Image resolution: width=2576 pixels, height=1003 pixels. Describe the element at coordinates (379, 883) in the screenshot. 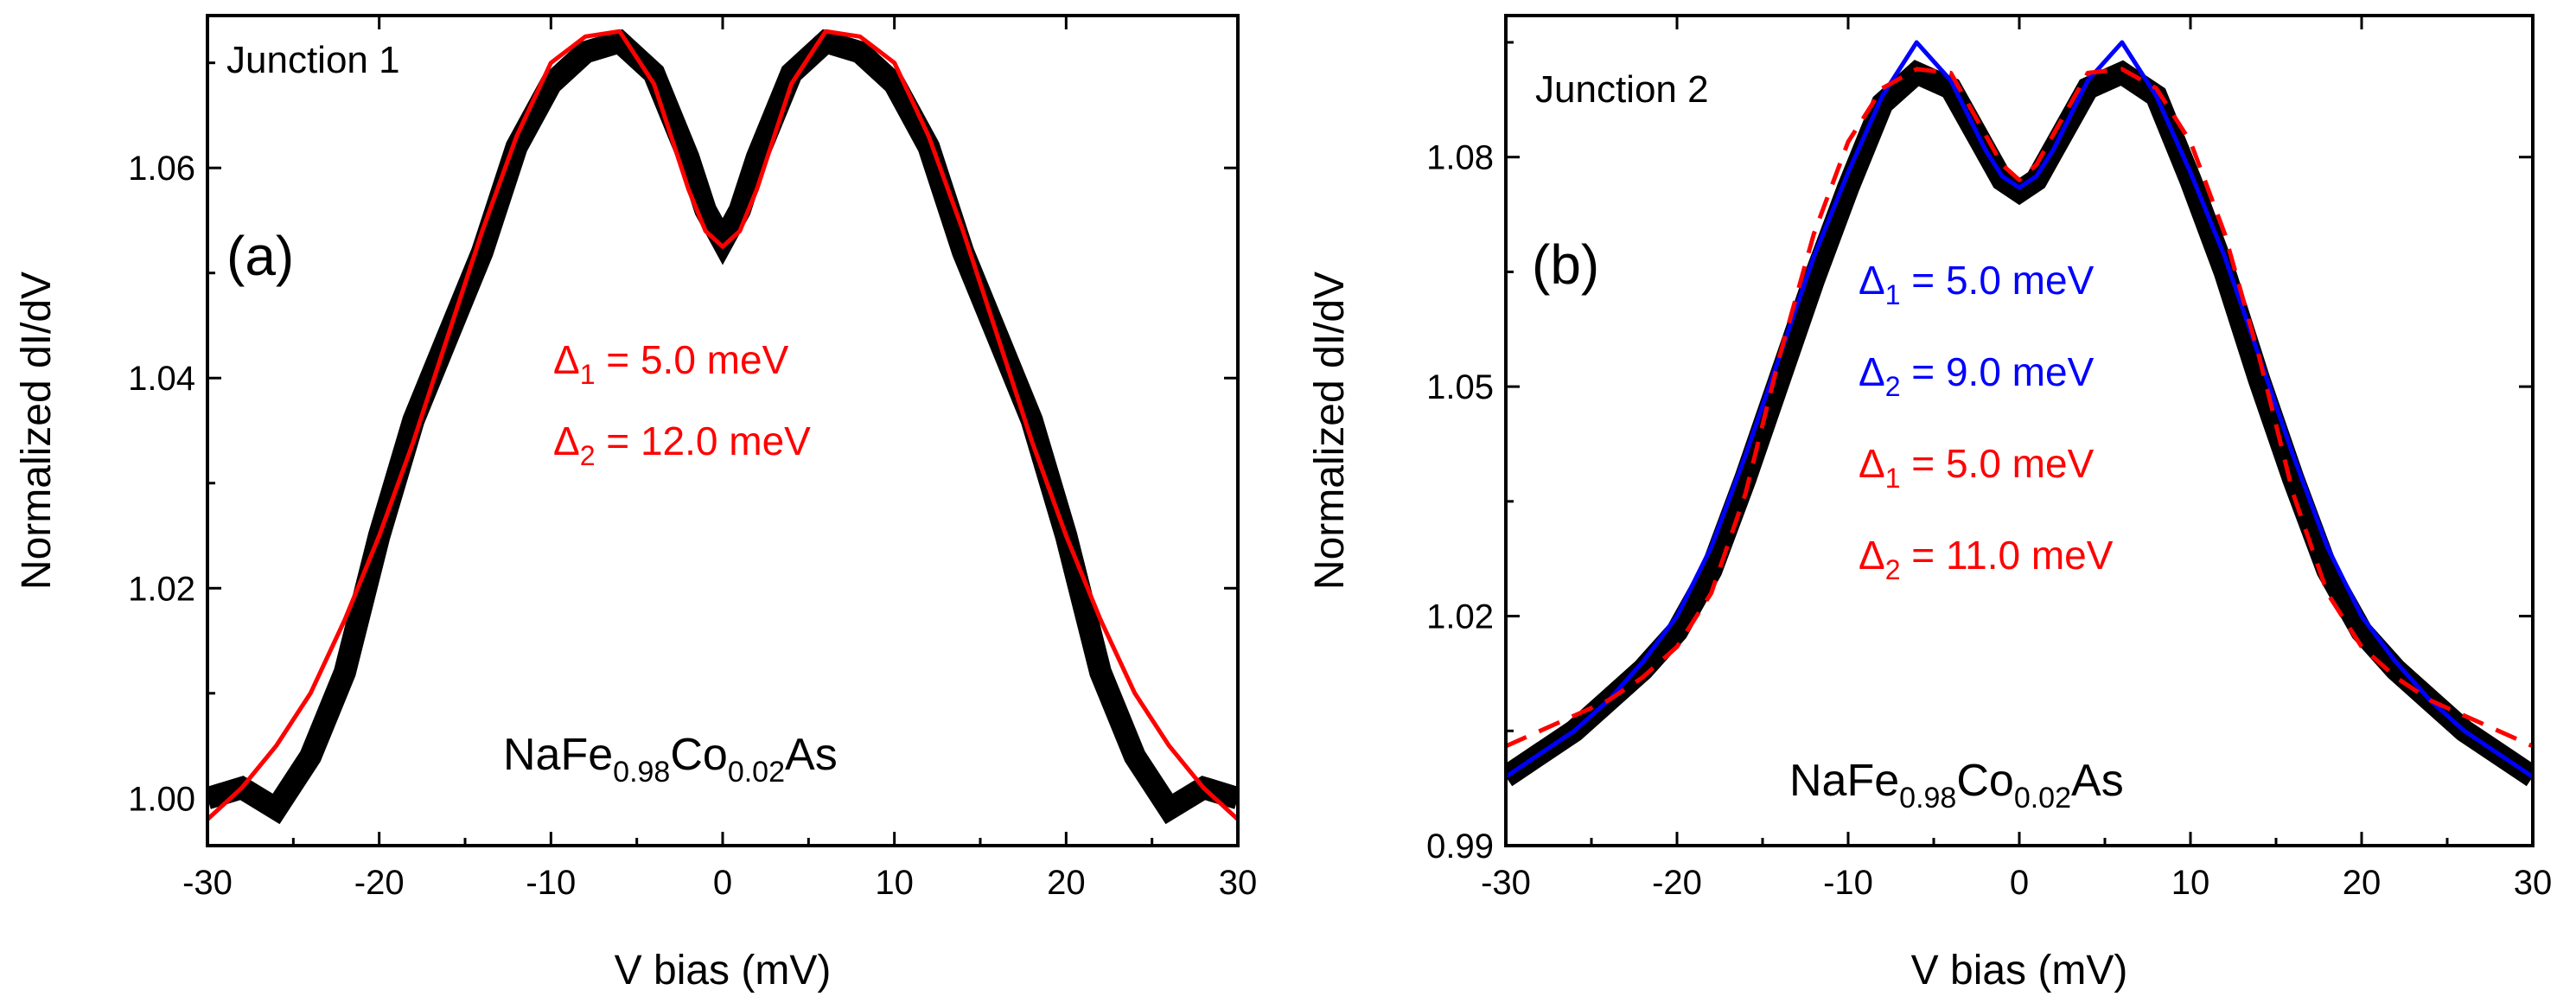

I see `x-tick-label-a: -20` at that location.